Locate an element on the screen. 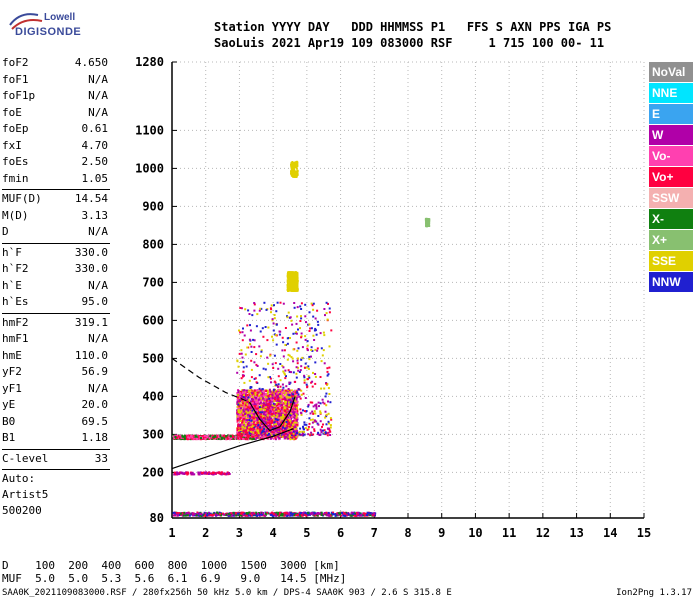 This screenshot has width=700, height=600. param-separator is located at coordinates (56, 469).